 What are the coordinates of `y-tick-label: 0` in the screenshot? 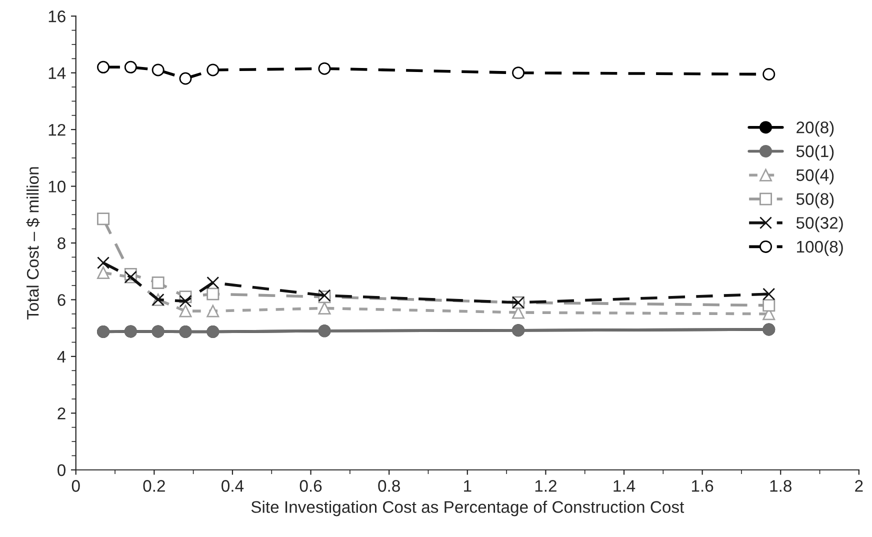 It's located at (62, 470).